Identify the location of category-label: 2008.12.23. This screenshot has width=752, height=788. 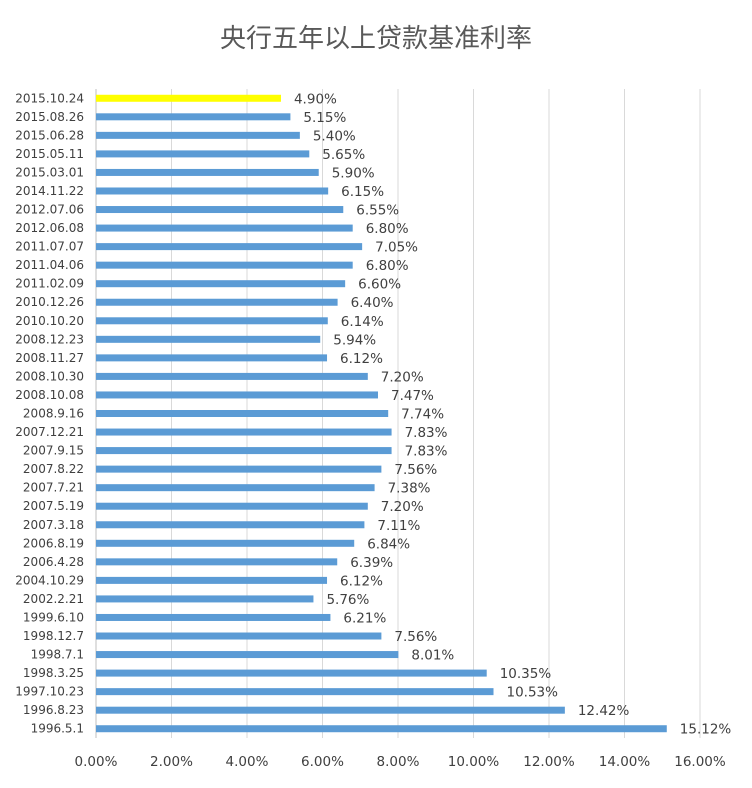
(49, 339).